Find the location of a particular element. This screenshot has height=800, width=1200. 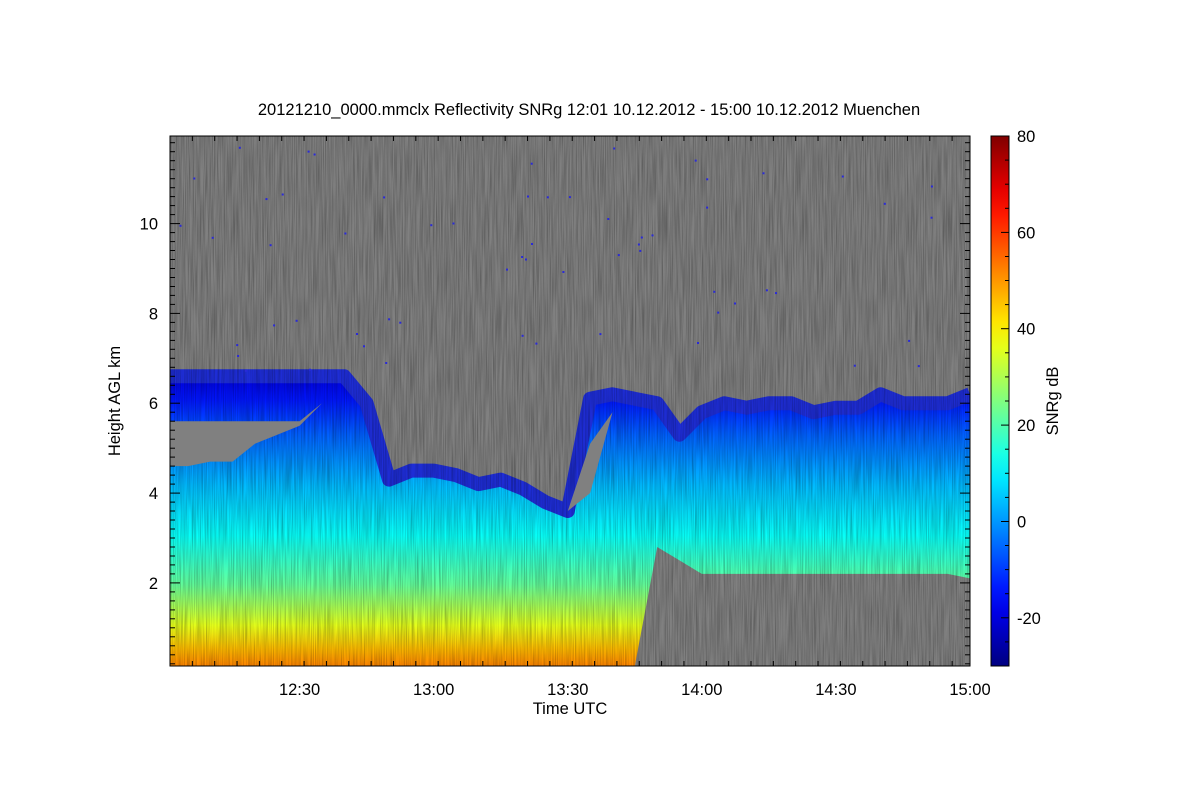

x-tick-label: 12:30 is located at coordinates (299, 690).